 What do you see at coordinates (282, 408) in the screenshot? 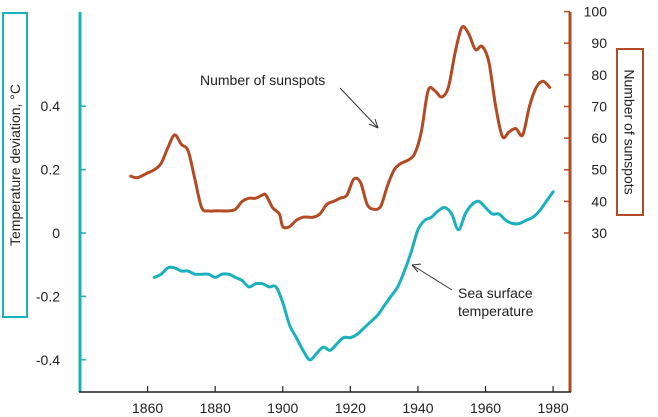
I see `x-tick-label: 1900` at bounding box center [282, 408].